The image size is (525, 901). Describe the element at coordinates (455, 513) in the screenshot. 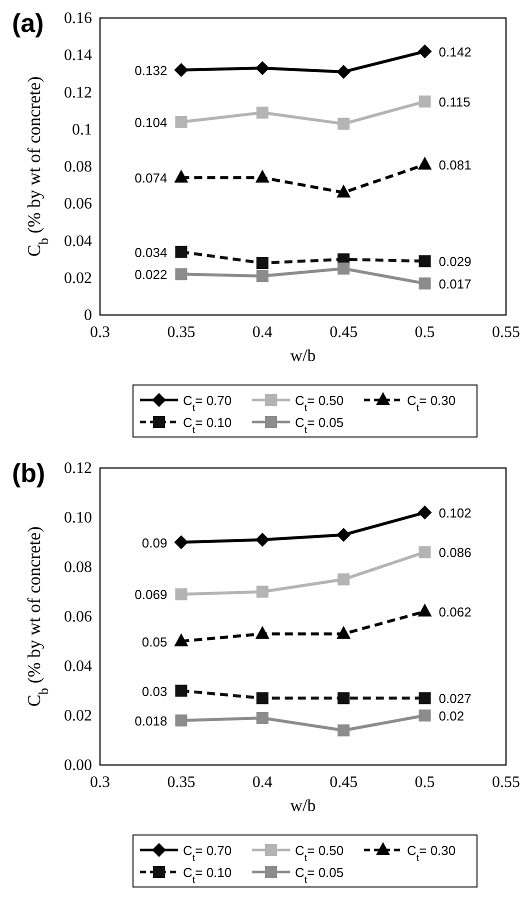

I see `data-label: 0.102` at that location.